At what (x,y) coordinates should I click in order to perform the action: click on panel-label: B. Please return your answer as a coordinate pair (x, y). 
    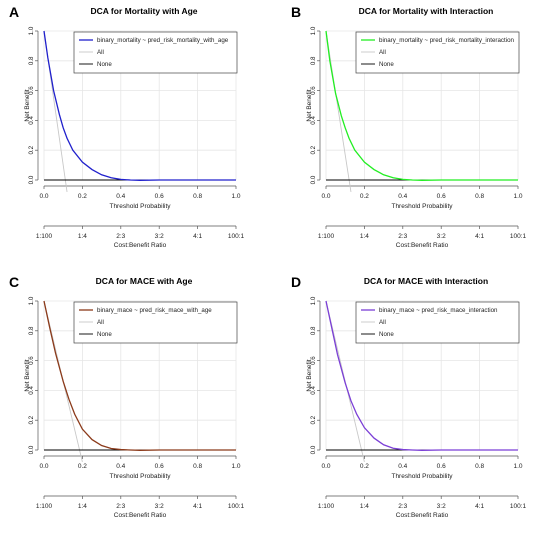
    Looking at the image, I should click on (296, 12).